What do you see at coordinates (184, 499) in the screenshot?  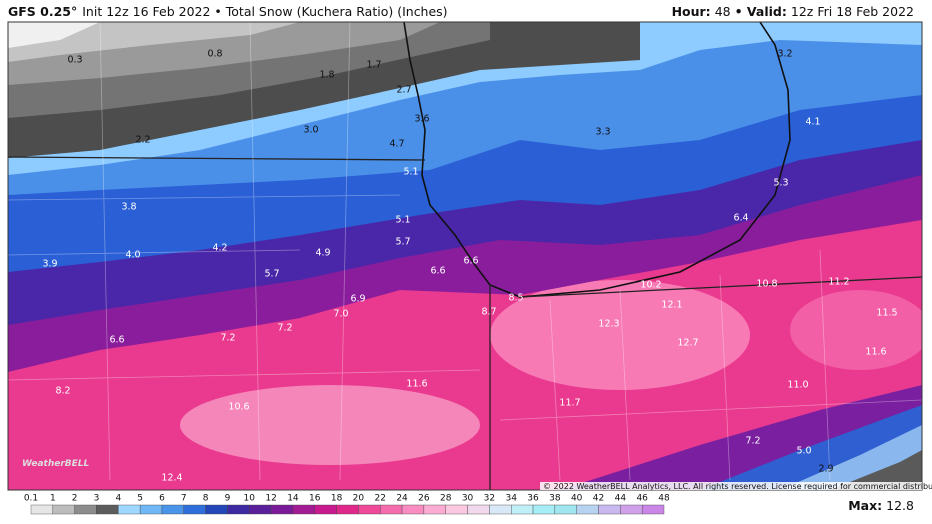 I see `colorbar-label: 7` at bounding box center [184, 499].